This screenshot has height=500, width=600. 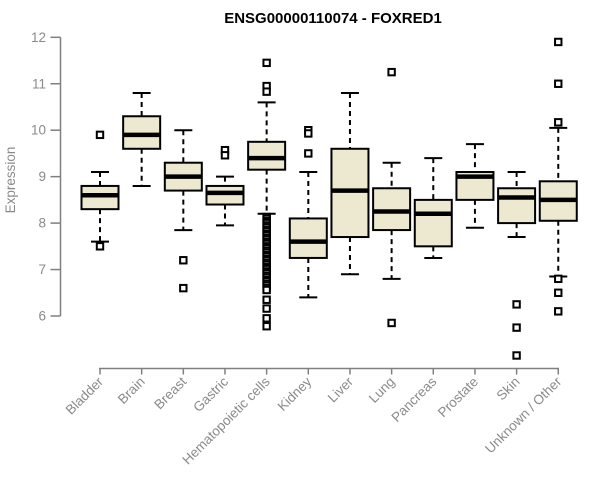 What do you see at coordinates (183, 211) in the screenshot?
I see `box-breast` at bounding box center [183, 211].